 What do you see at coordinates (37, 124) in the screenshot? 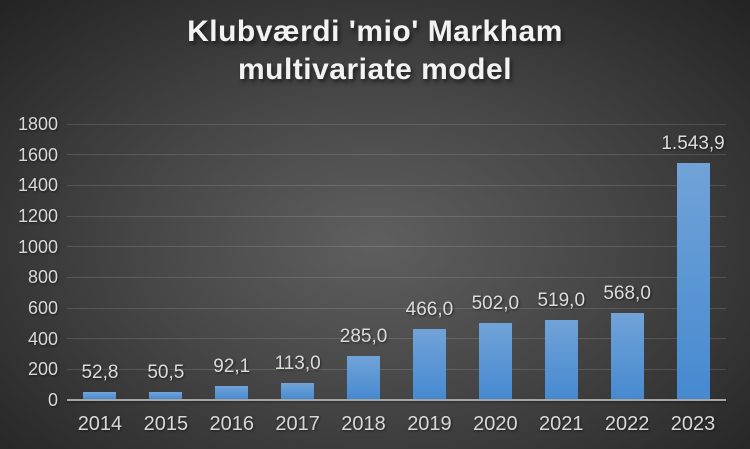
I see `y-axis-tick-label: 1800` at bounding box center [37, 124].